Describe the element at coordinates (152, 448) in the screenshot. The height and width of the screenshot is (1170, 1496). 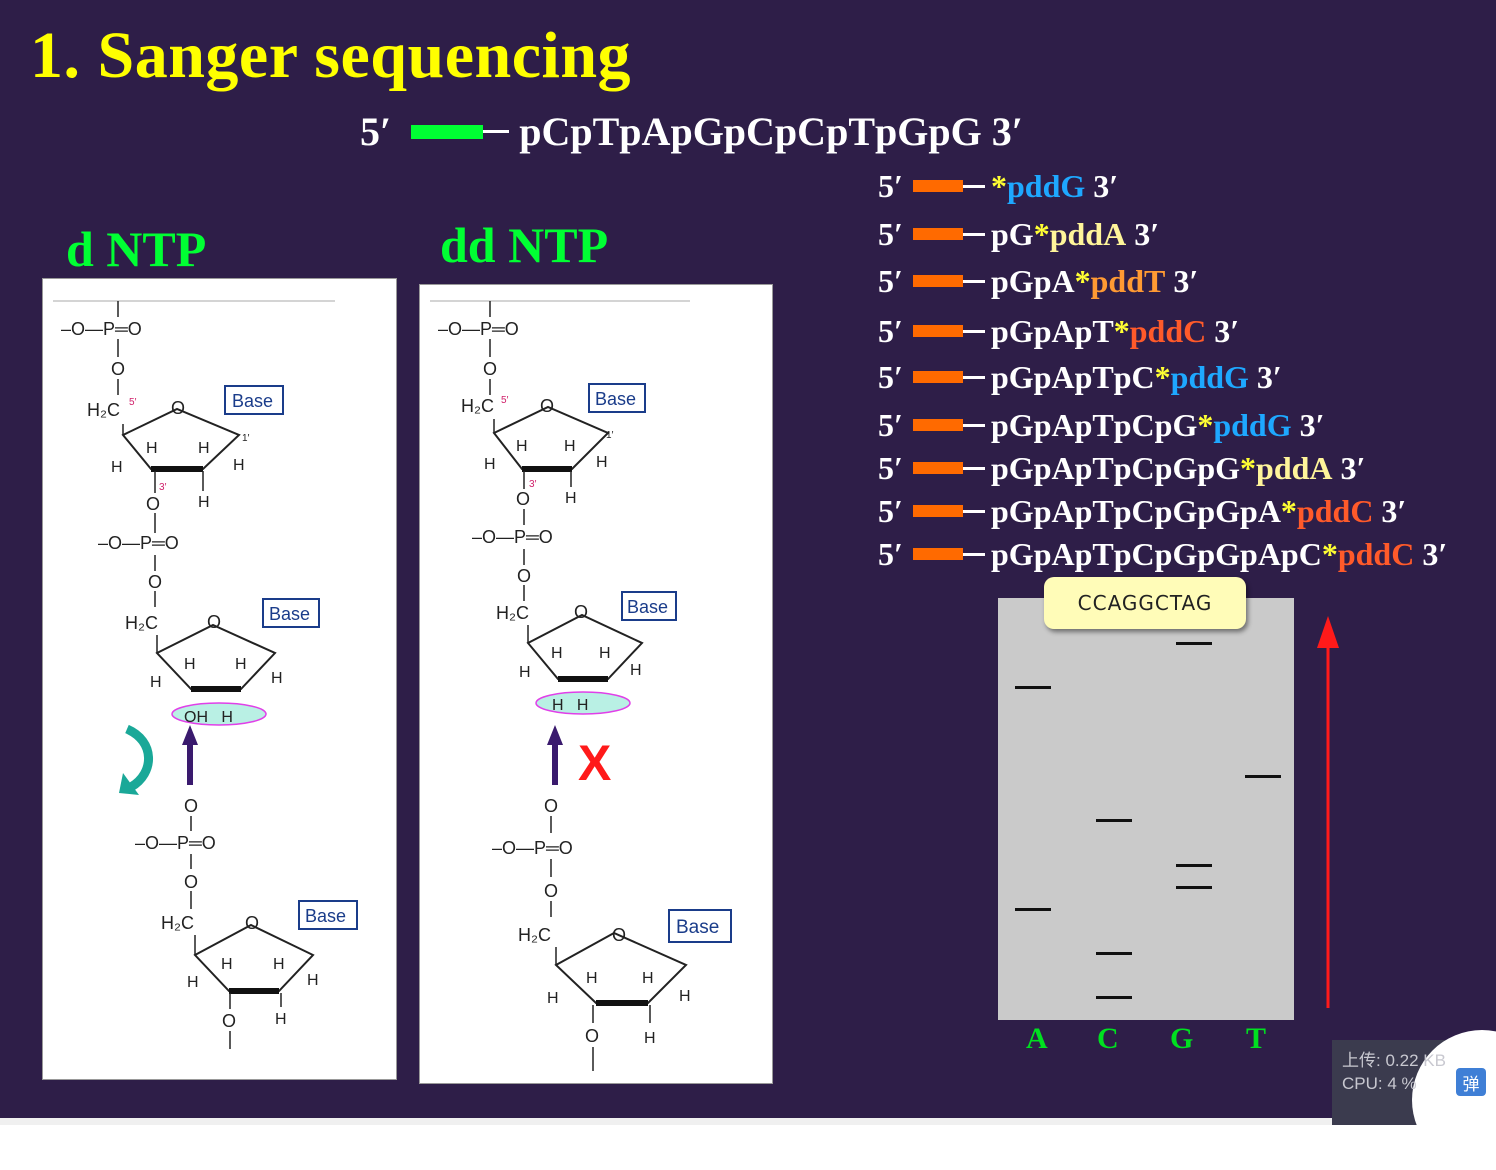
I see `dntp-h-a: H` at that location.